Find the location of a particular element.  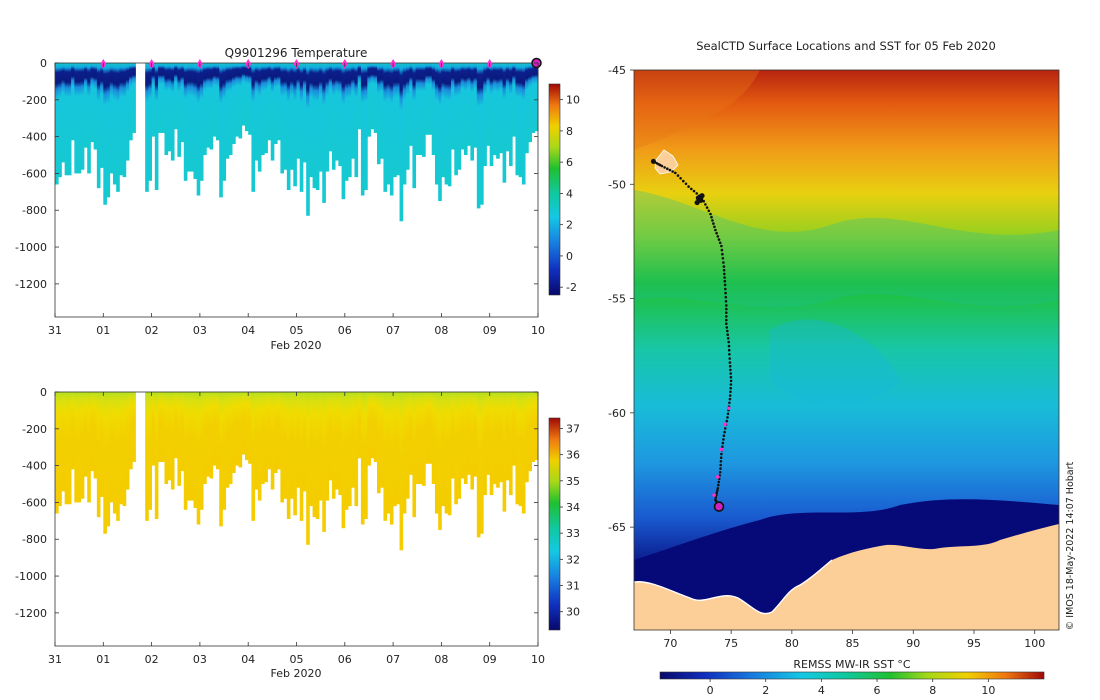

y-tick-label: -600 is located at coordinates (34, 502).